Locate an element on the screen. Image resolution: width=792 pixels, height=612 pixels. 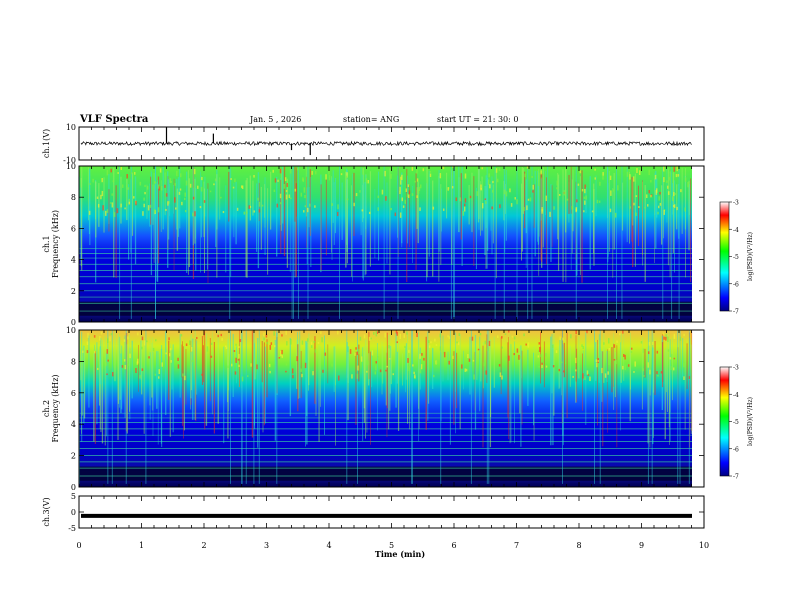
ch2-spectrogram-ylabel: Frequency (kHz) is located at coordinates (55, 408).